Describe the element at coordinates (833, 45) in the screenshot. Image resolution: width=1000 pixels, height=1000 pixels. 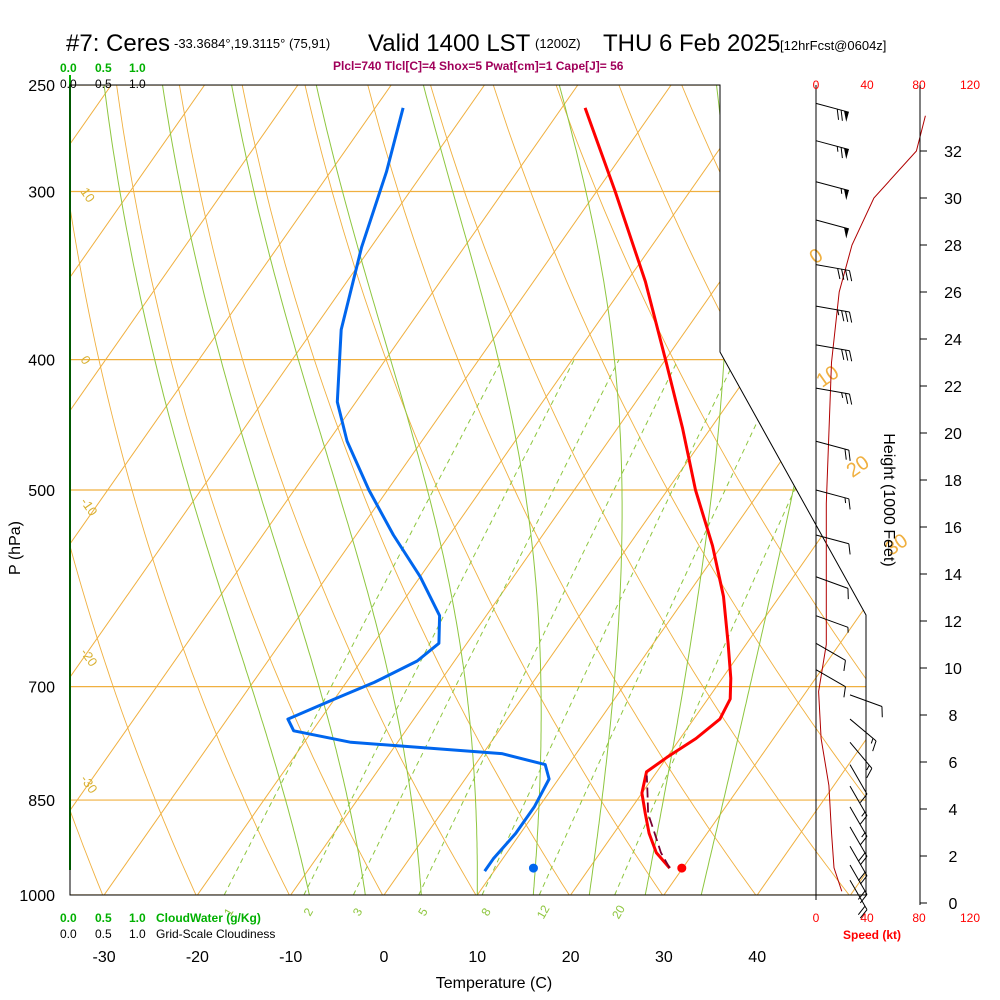
I see `forecast-info: [12hrFcst@0604z]` at that location.